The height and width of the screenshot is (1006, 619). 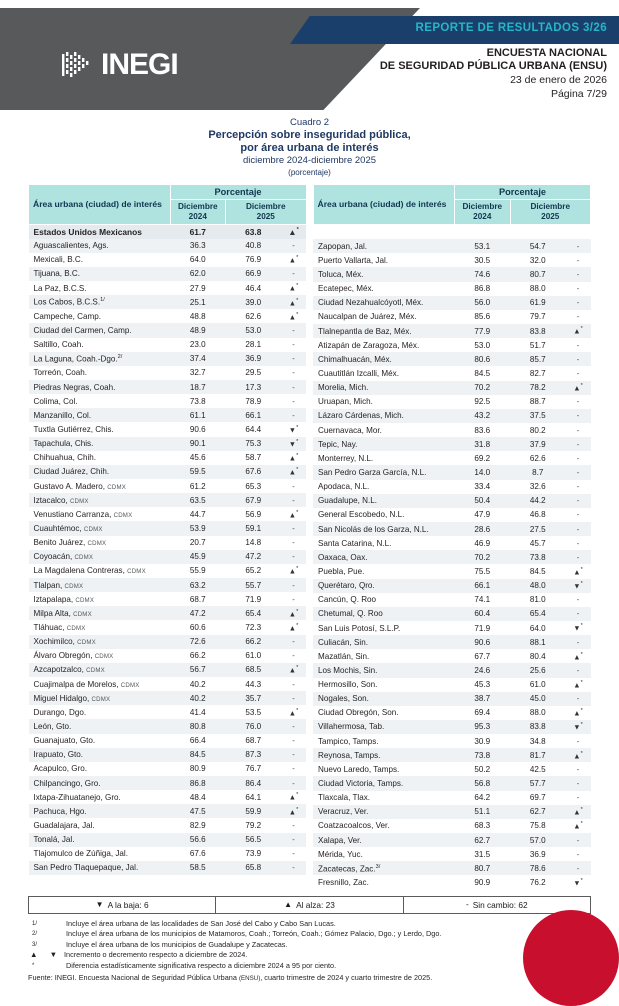 What do you see at coordinates (167, 358) in the screenshot?
I see `table-row: La Laguna, Coah.-Dgo.2/37.4 36.9 -` at bounding box center [167, 358].